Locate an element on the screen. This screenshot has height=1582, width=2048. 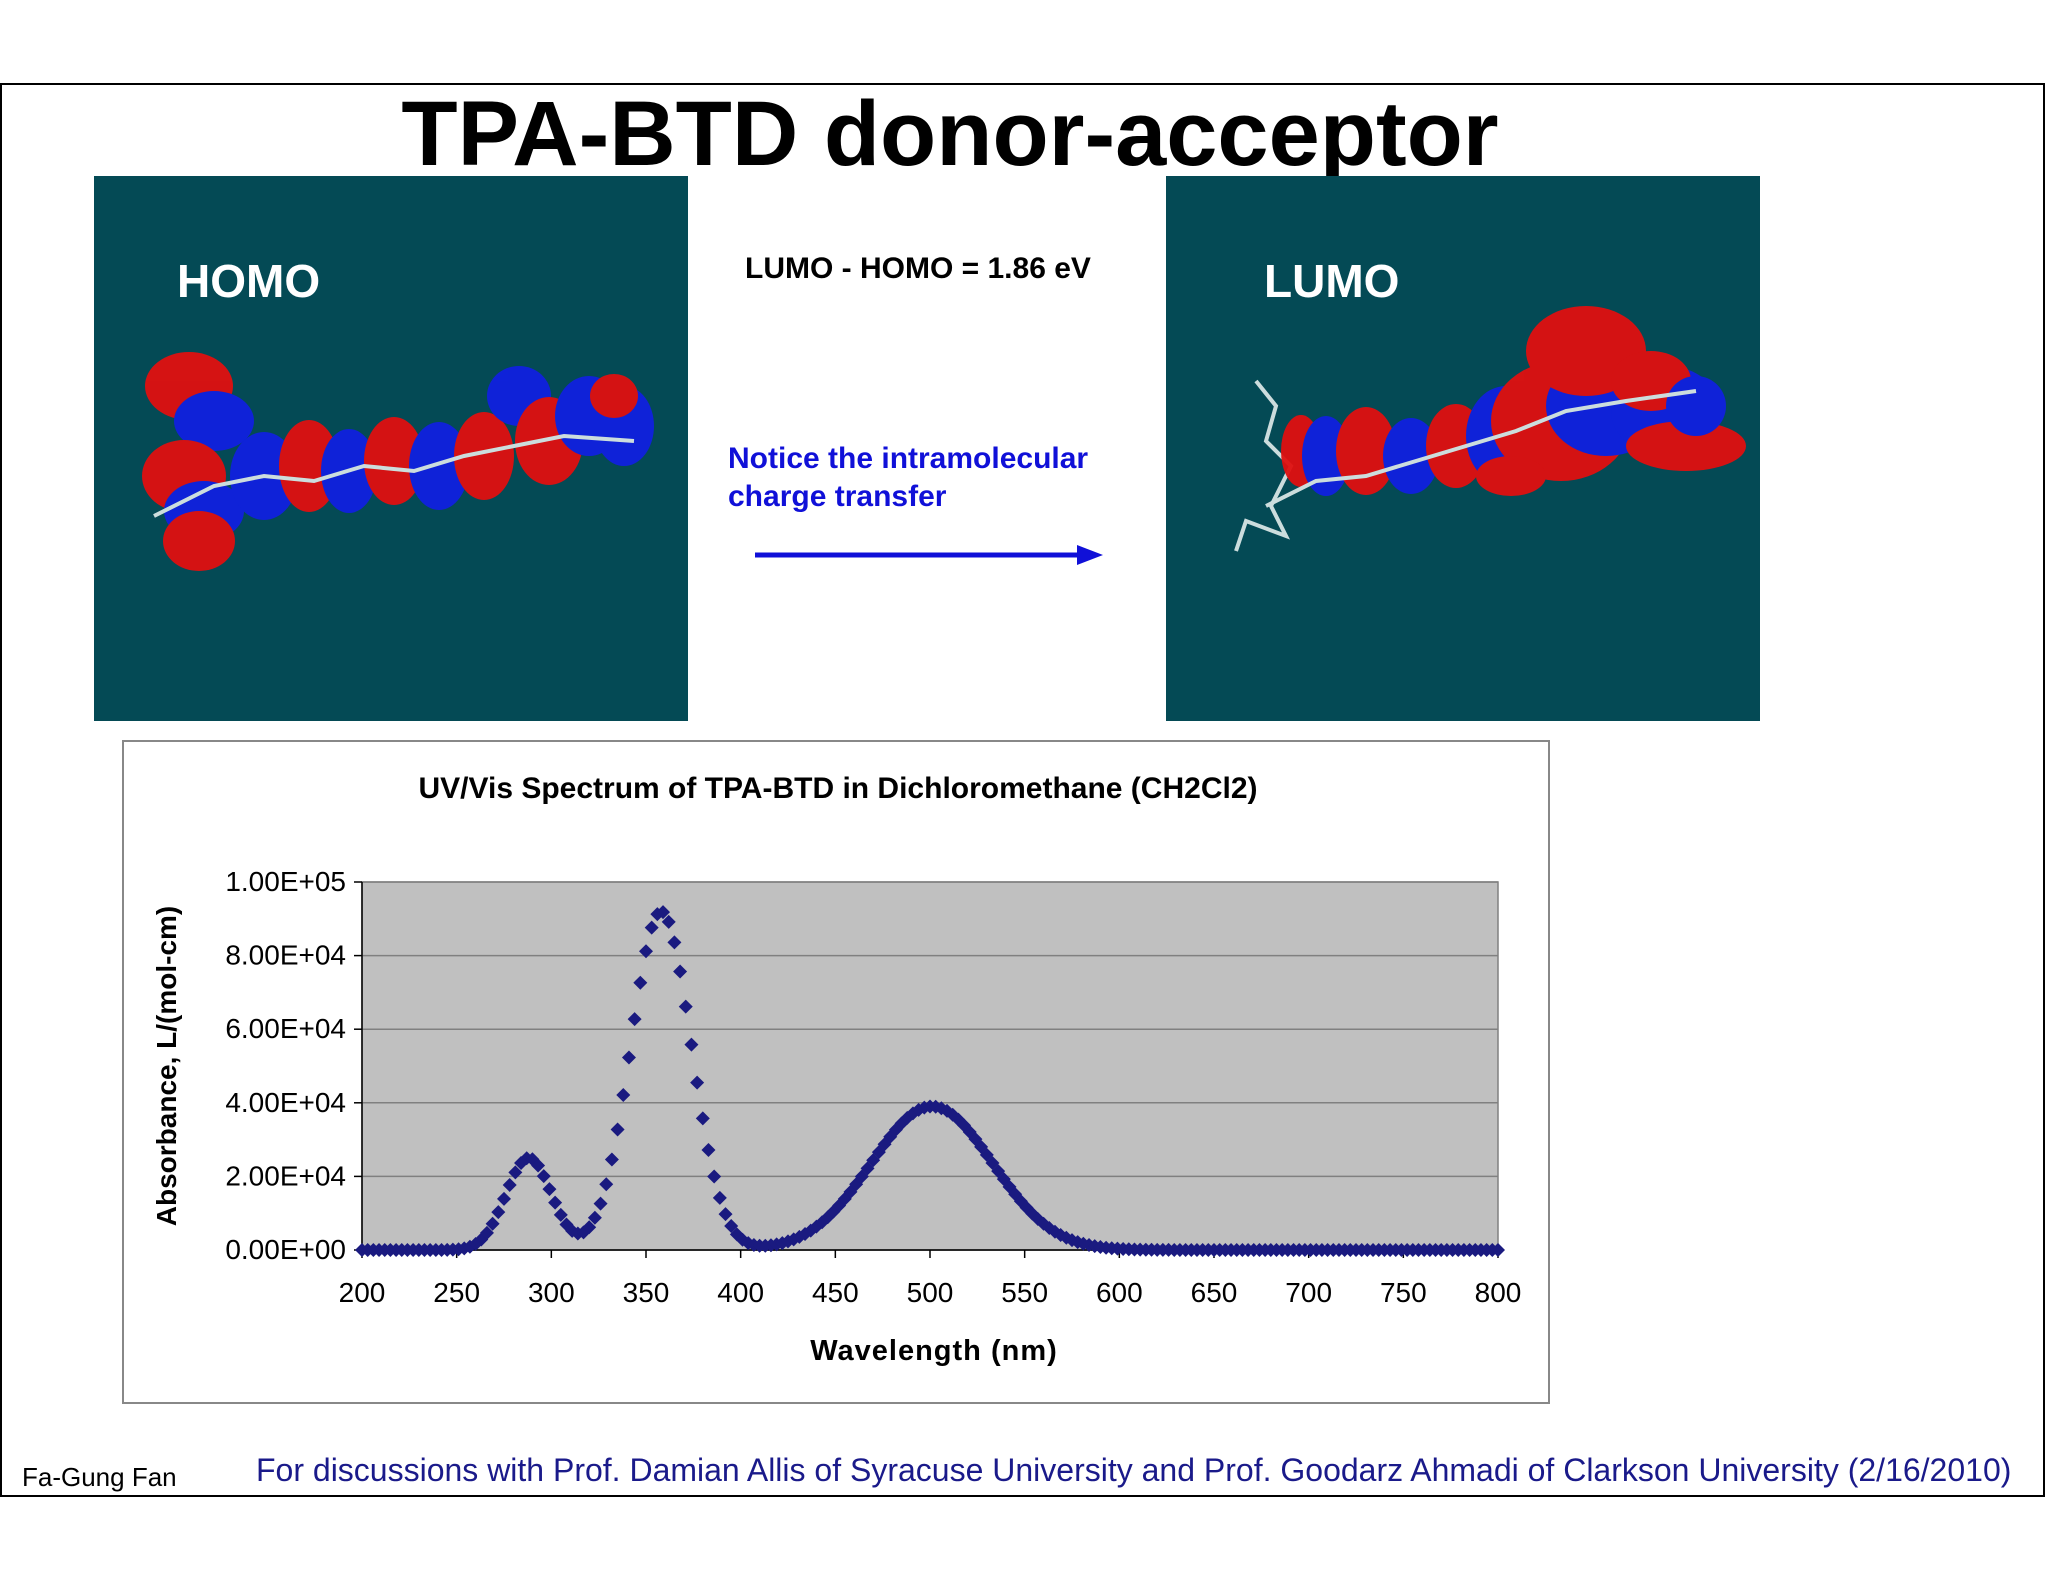
y-tick-label: 0.00E+00 is located at coordinates (285, 1249).